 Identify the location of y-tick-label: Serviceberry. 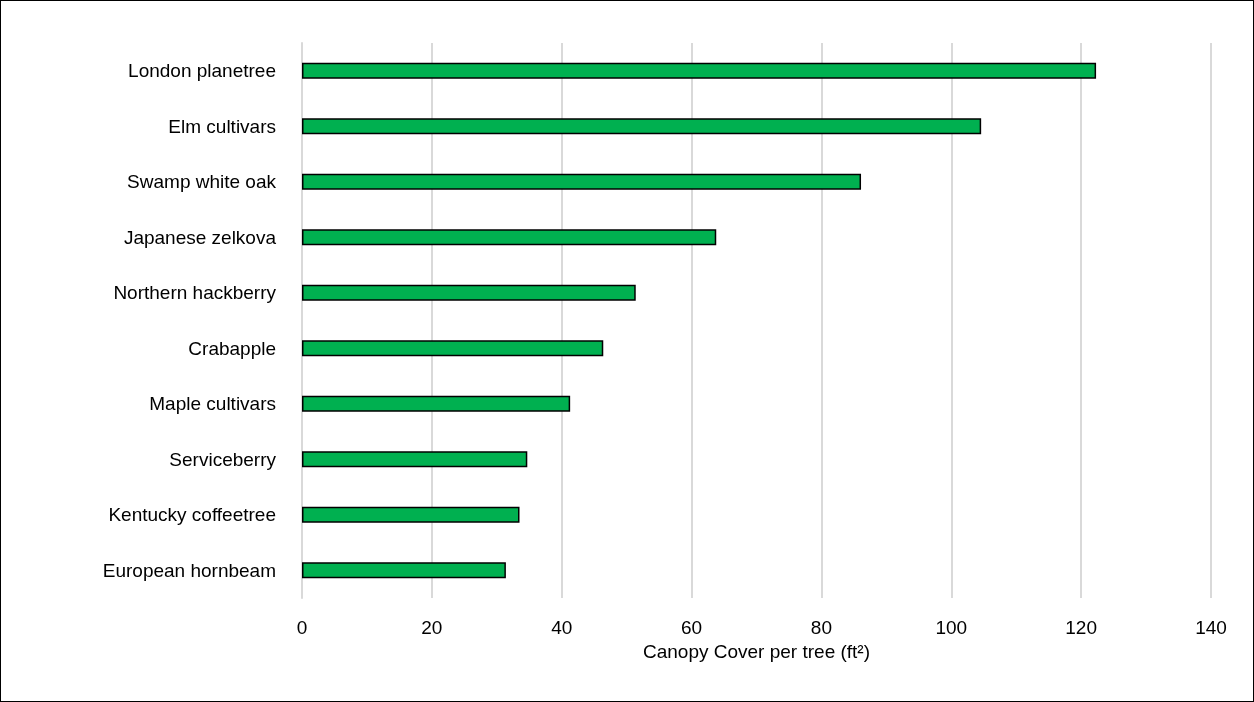
(223, 459).